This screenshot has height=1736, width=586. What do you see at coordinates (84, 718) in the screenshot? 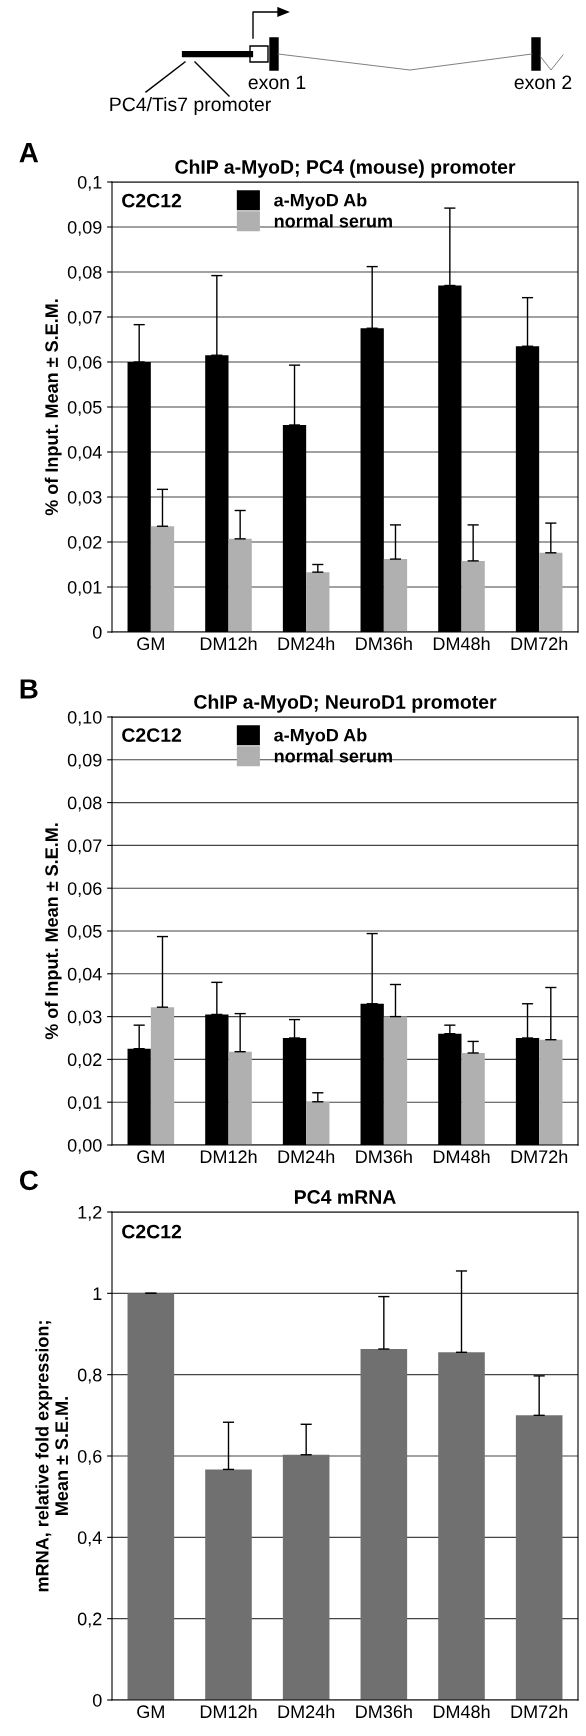
I see `y-tick-label: 0,10` at bounding box center [84, 718].